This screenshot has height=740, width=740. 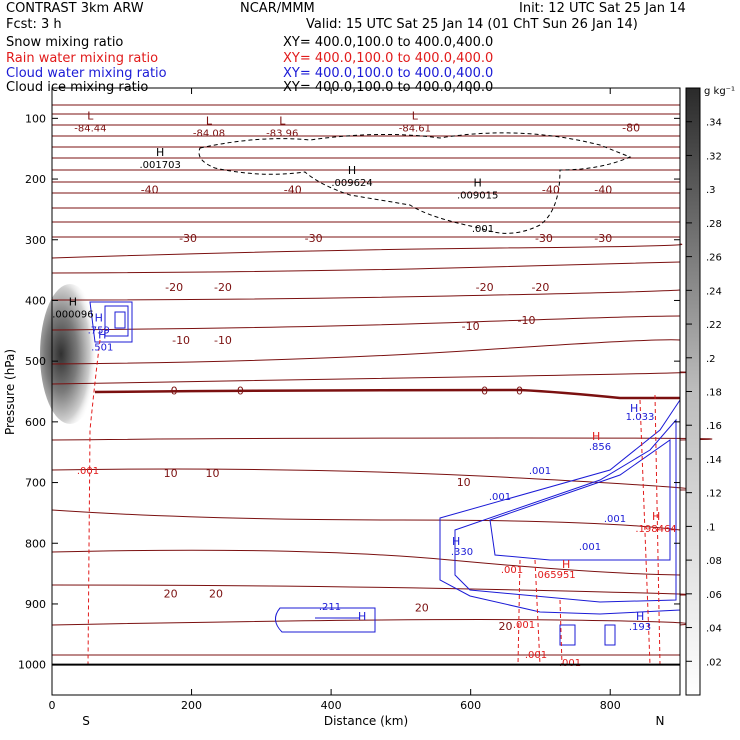 What do you see at coordinates (714, 224) in the screenshot?
I see `colorbar-tick-label: .28` at bounding box center [714, 224].